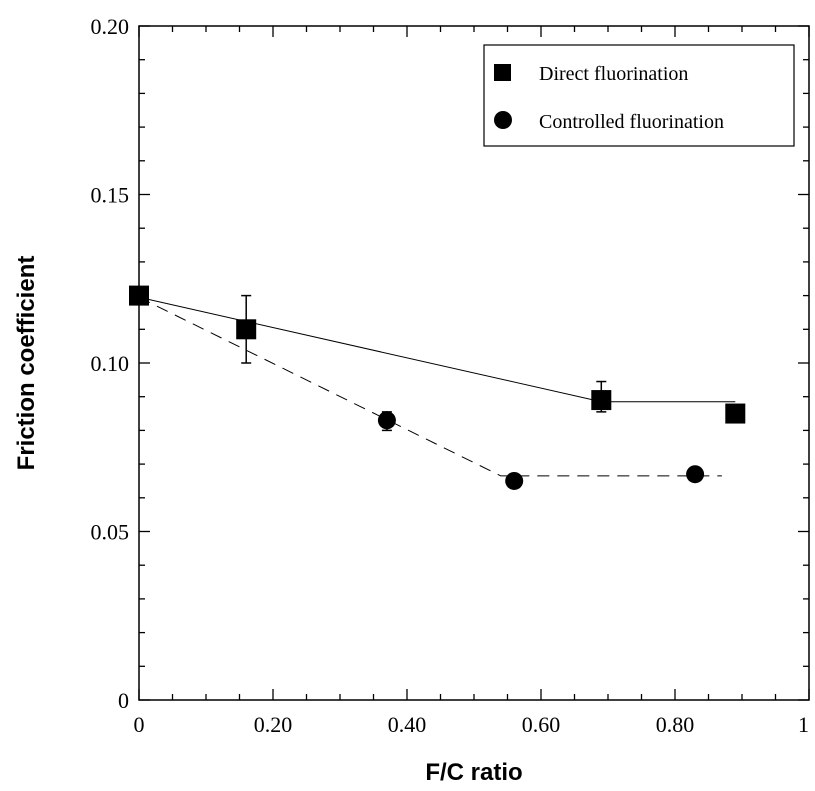 This screenshot has height=791, width=815. What do you see at coordinates (123, 700) in the screenshot?
I see `y-tick-label: 0` at bounding box center [123, 700].